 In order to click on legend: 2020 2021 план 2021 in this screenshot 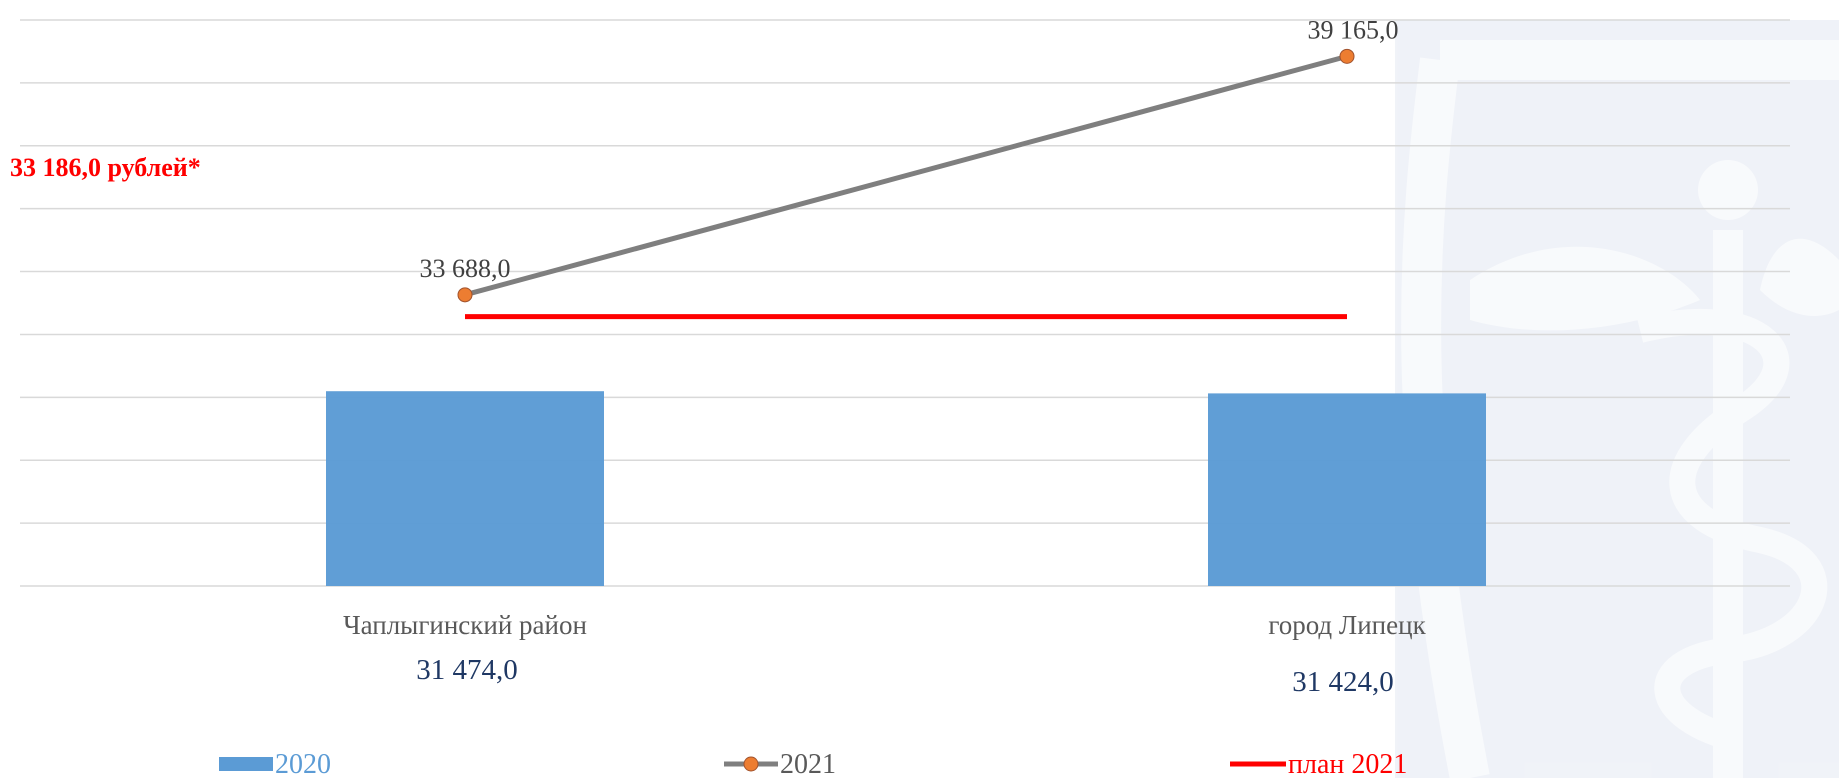, I will do `click(813, 763)`.